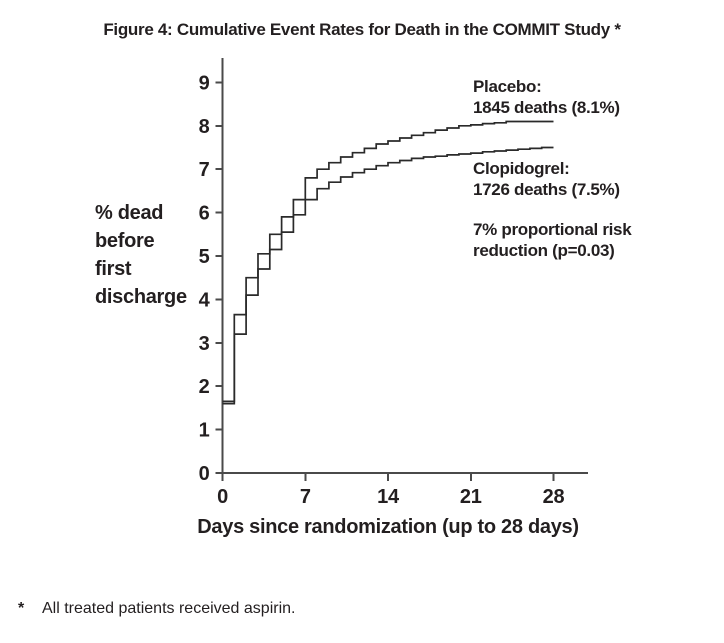 This screenshot has width=724, height=643. What do you see at coordinates (204, 474) in the screenshot?
I see `y-tick-label: 0` at bounding box center [204, 474].